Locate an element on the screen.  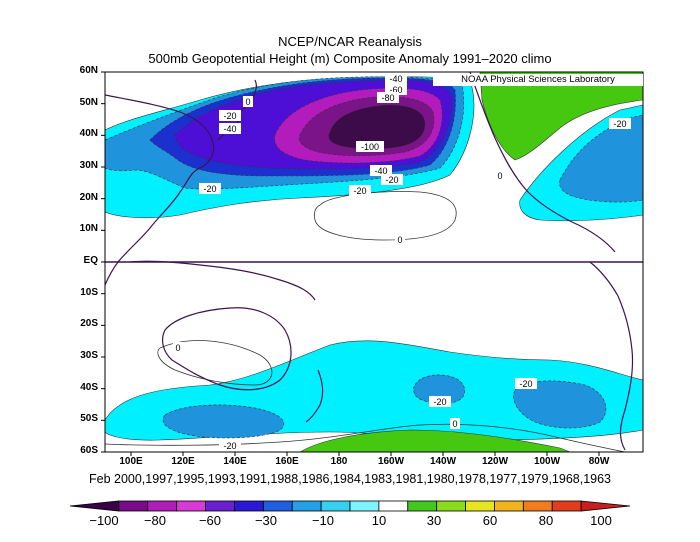
longitude-label: 180 is located at coordinates (339, 461).